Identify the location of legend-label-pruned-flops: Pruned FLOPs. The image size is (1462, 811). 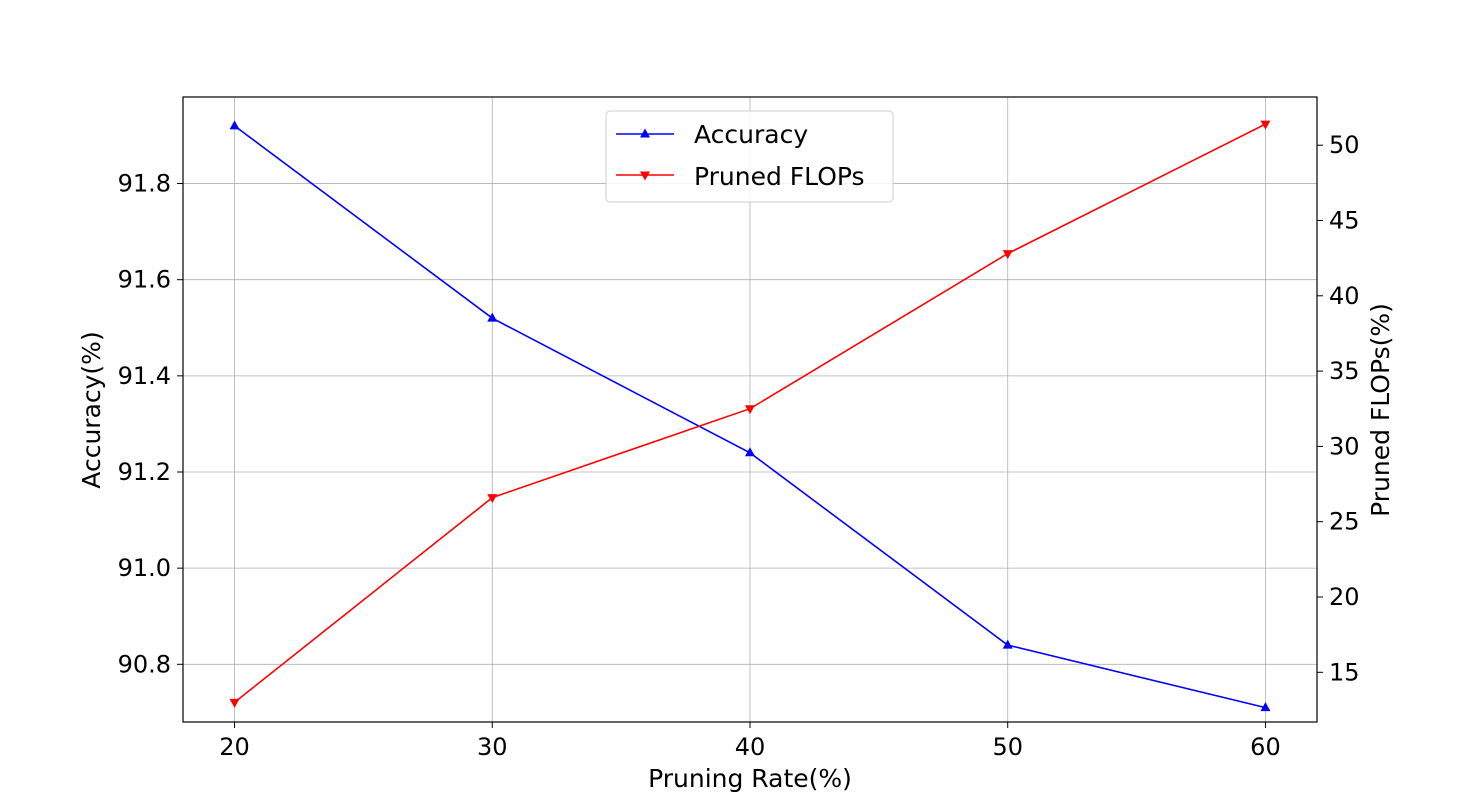
(779, 176).